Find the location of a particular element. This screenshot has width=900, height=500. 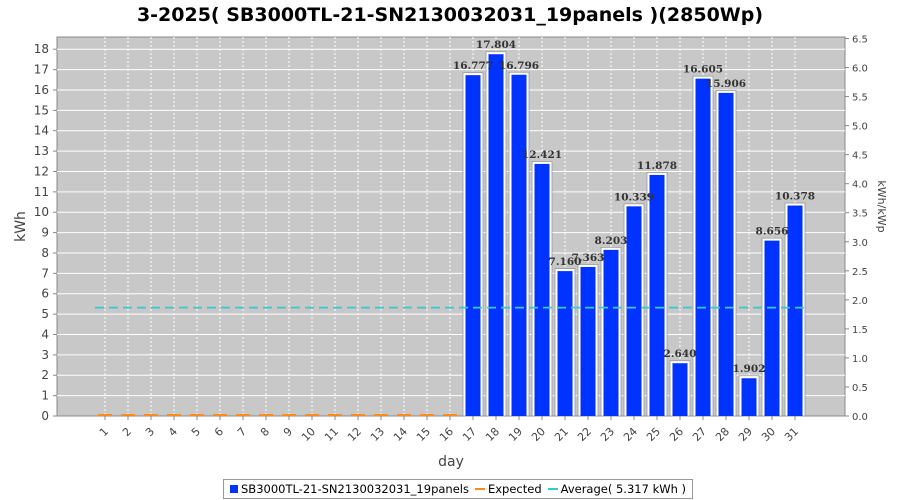

data-label: 1.902 is located at coordinates (749, 369).